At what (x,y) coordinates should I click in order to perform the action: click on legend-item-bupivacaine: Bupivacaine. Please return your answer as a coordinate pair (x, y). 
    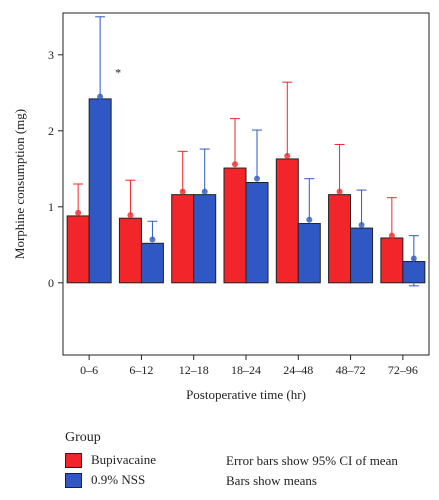
    Looking at the image, I should click on (110, 460).